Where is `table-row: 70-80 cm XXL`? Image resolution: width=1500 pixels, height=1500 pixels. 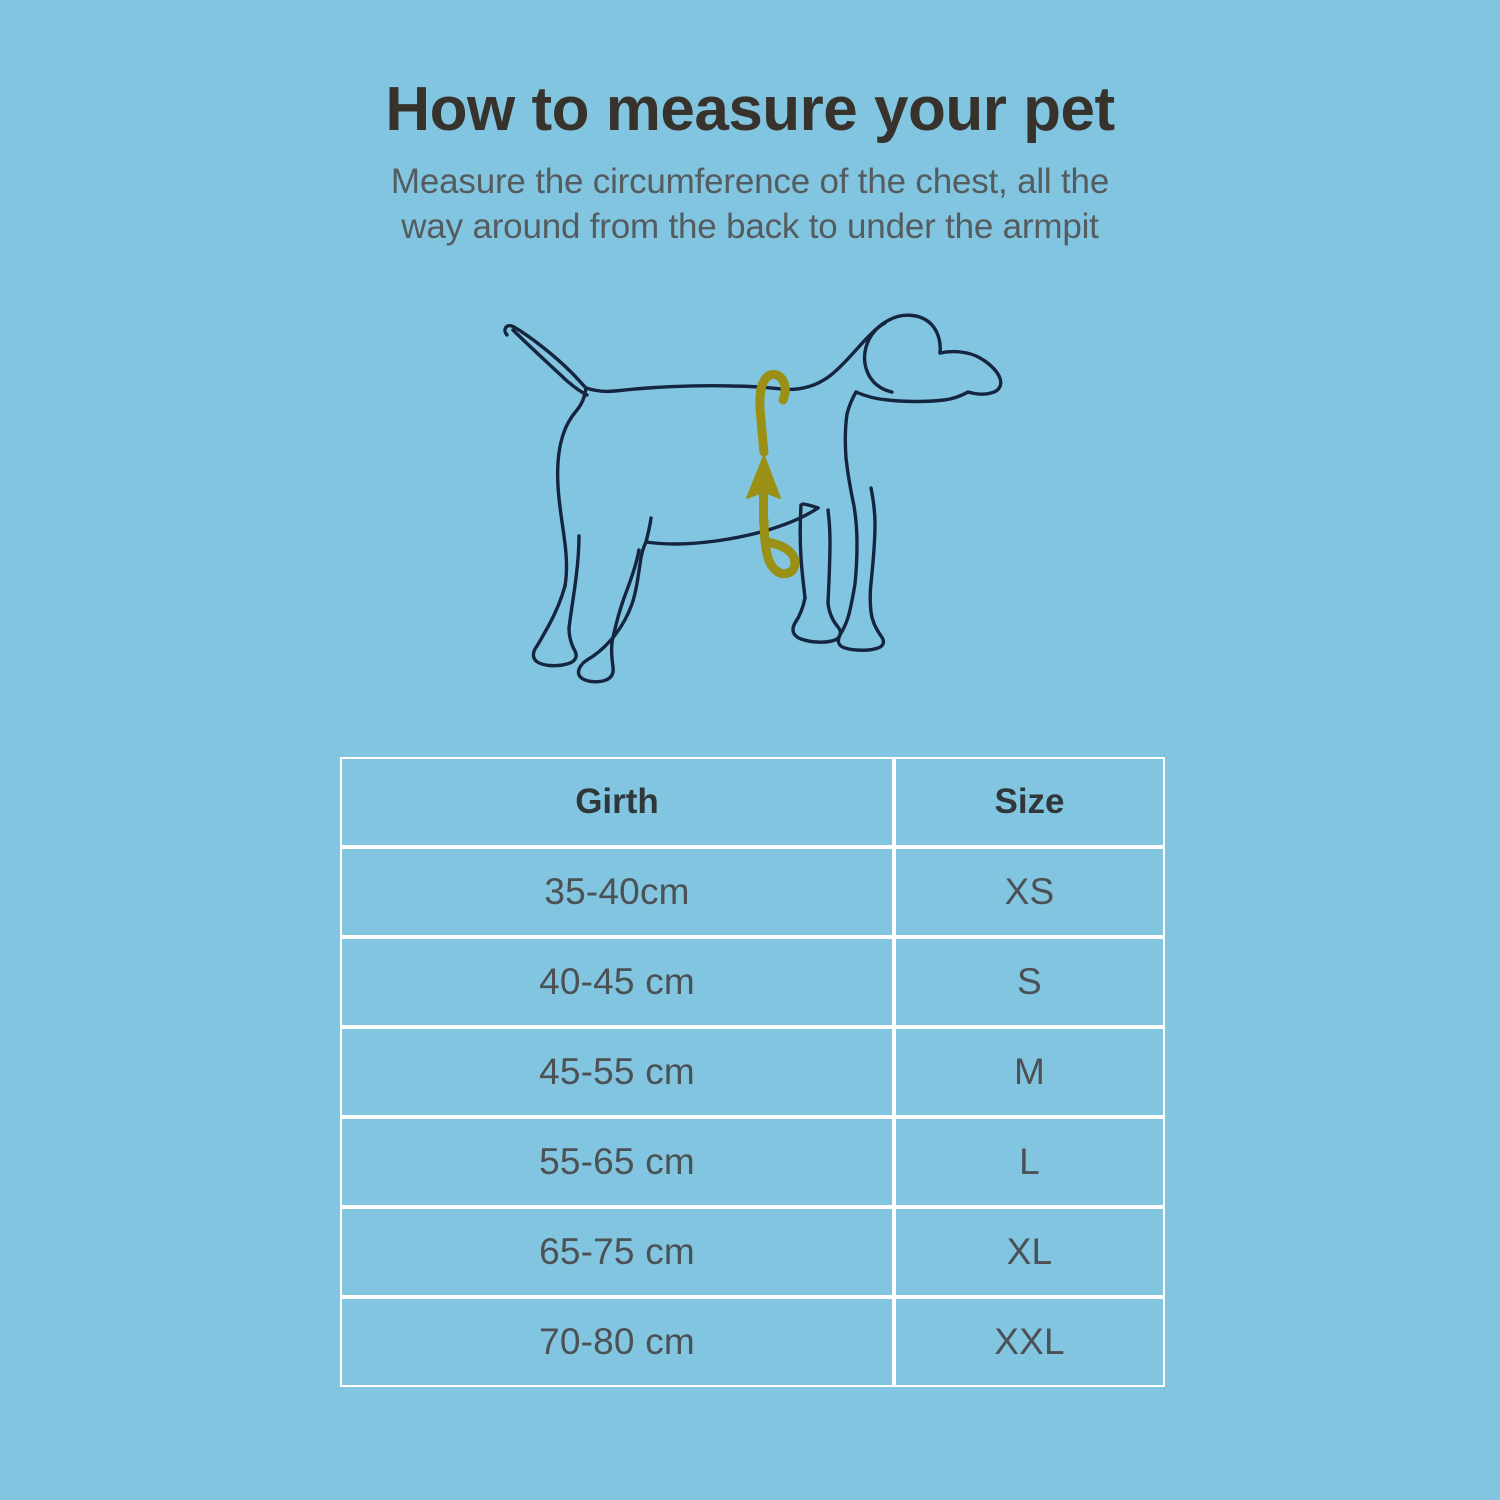
table-row: 70-80 cm XXL is located at coordinates (752, 1342).